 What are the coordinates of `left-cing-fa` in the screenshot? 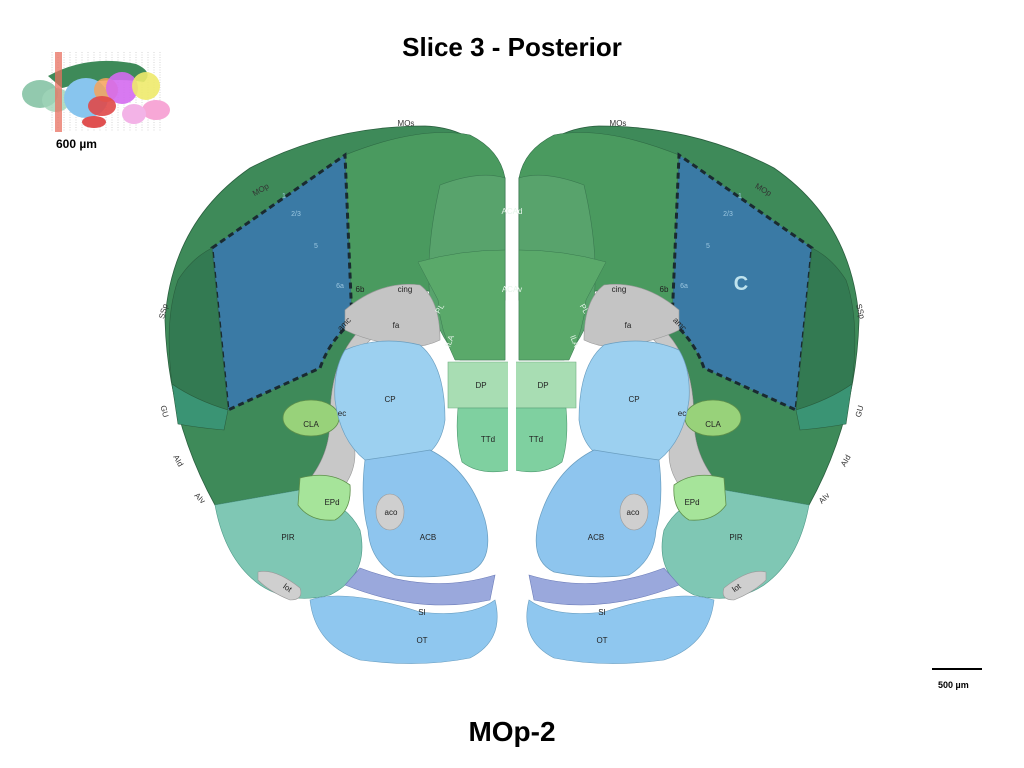 It's located at (392, 315).